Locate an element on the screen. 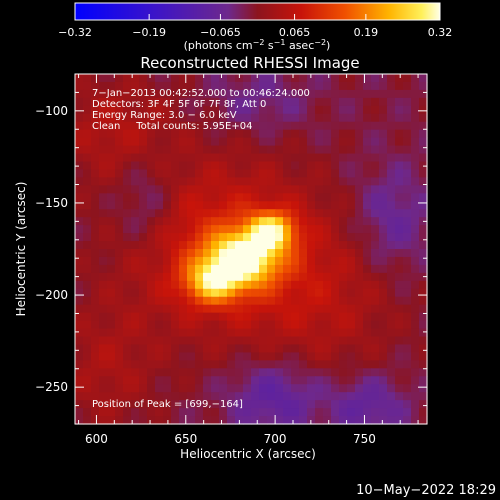 This screenshot has height=500, width=500. y-tick-label: −100 is located at coordinates (51, 111).